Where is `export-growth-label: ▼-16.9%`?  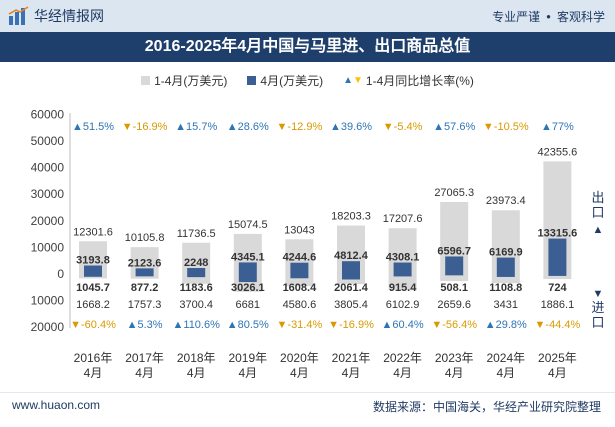 export-growth-label: ▼-16.9% is located at coordinates (145, 127).